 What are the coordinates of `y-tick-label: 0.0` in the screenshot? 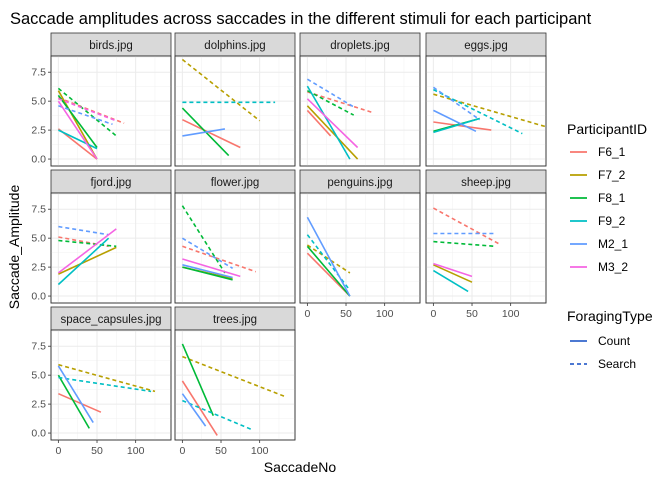 It's located at (38, 160).